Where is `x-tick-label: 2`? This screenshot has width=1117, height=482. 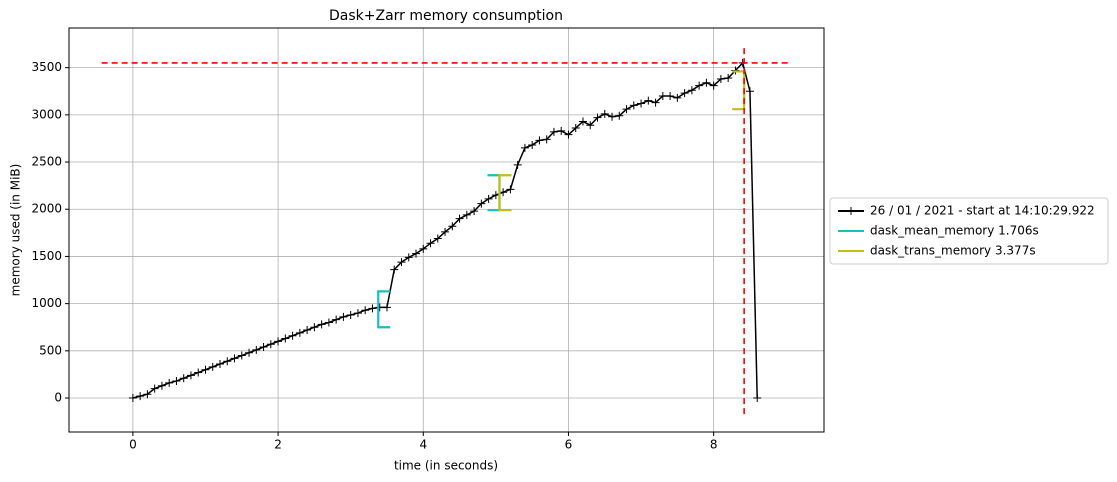 x-tick-label: 2 is located at coordinates (278, 445).